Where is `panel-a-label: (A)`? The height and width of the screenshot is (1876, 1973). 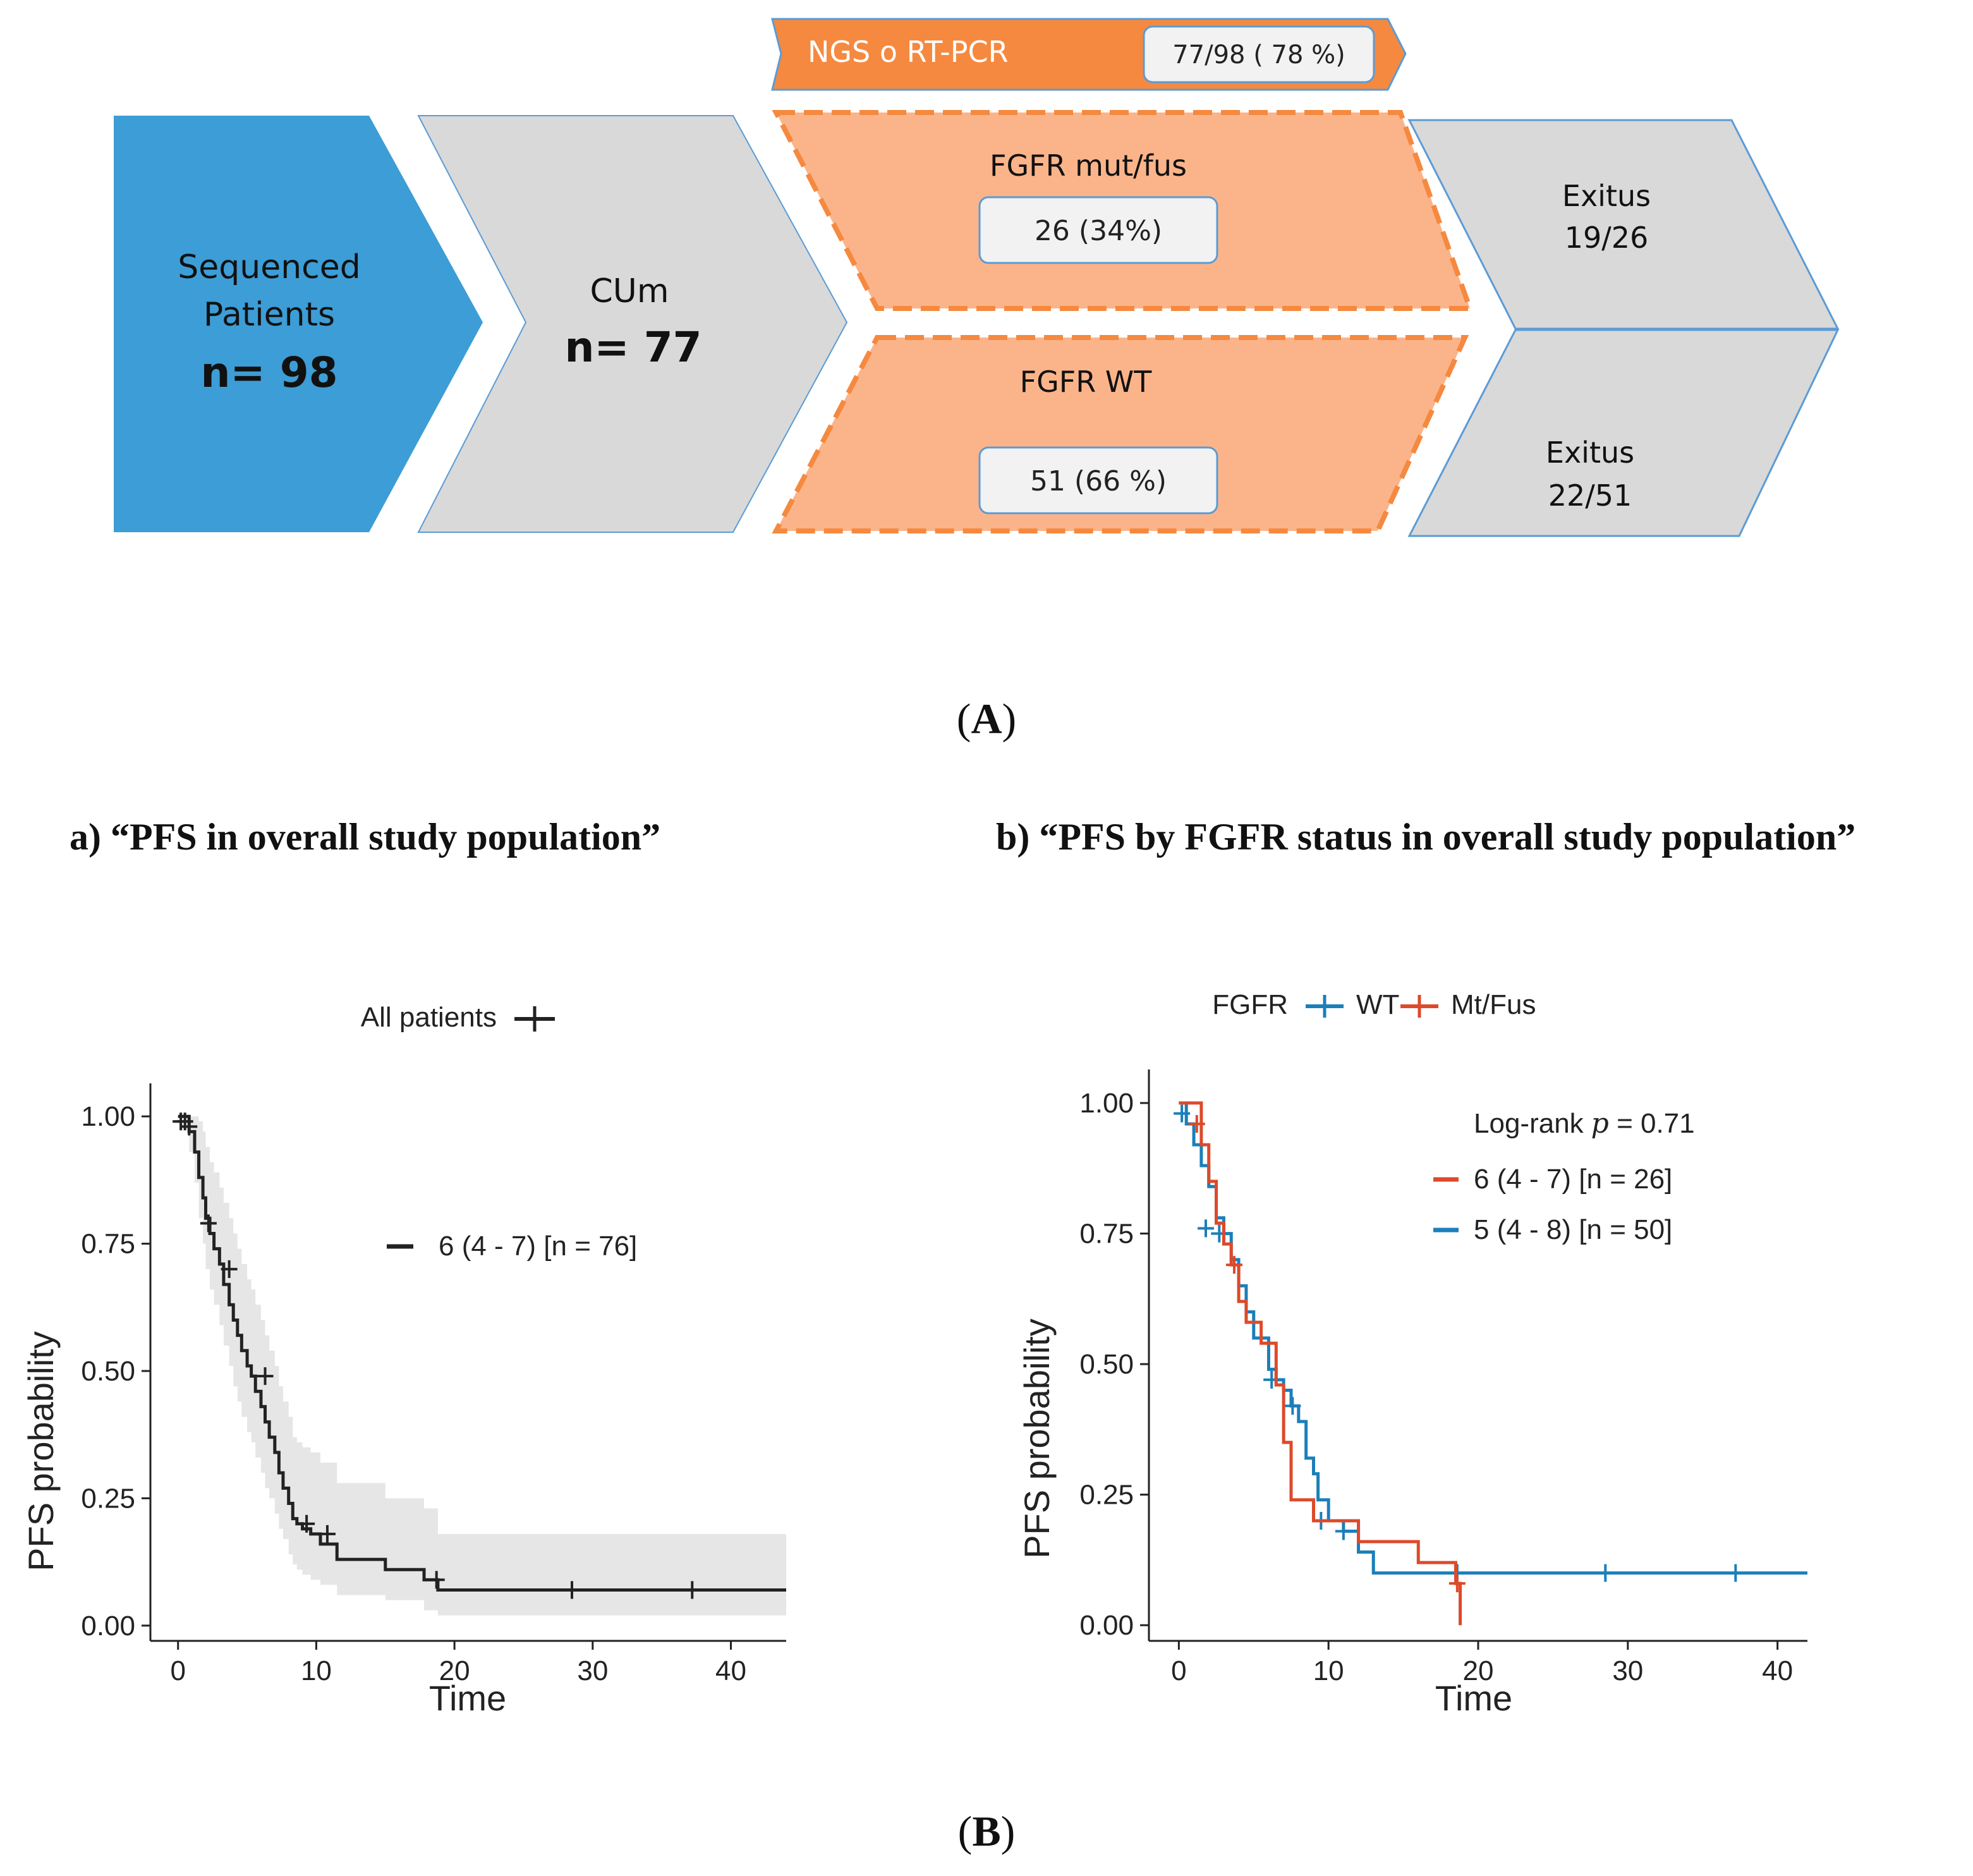 panel-a-label: (A) is located at coordinates (986, 719).